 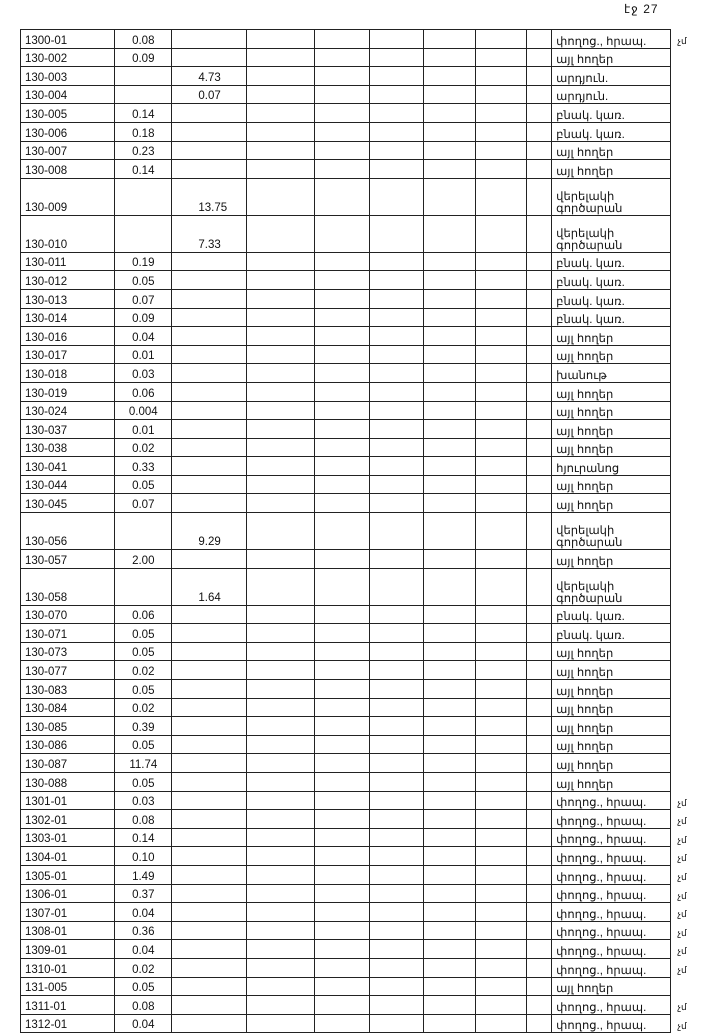 I want to click on area-col-2-text: 0.07, so click(x=209, y=96).